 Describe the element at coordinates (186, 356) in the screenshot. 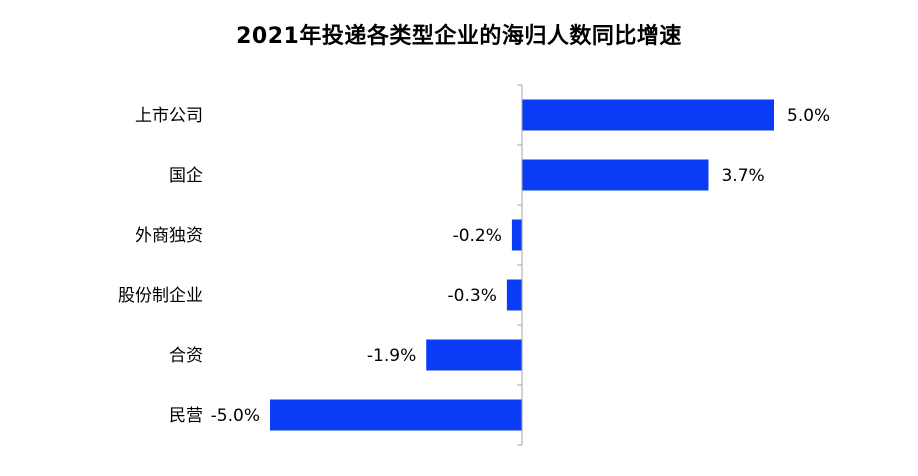

I see `category-label: 合资` at that location.